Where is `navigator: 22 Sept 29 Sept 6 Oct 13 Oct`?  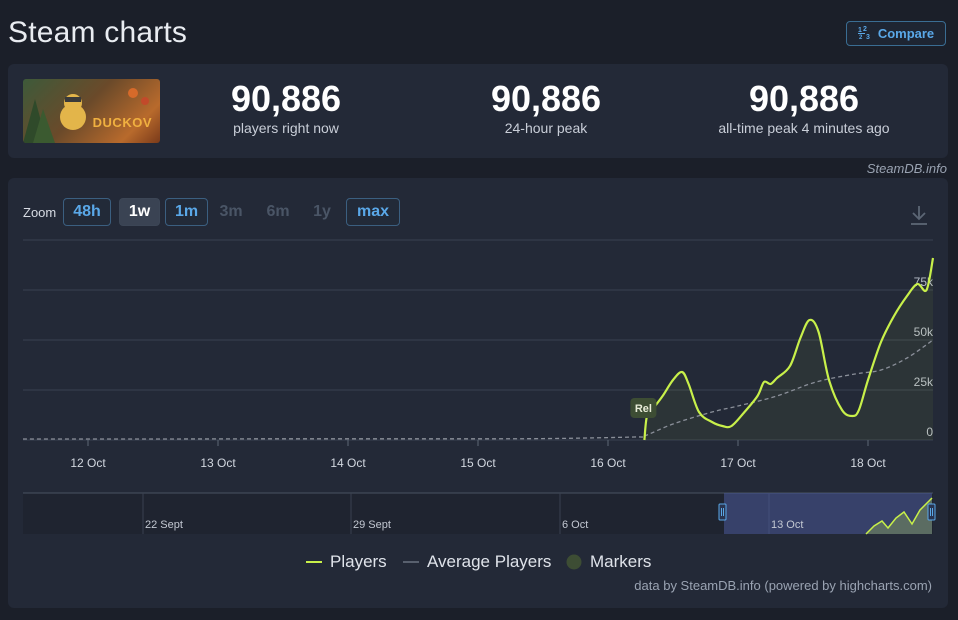 navigator: 22 Sept 29 Sept 6 Oct 13 Oct is located at coordinates (478, 514).